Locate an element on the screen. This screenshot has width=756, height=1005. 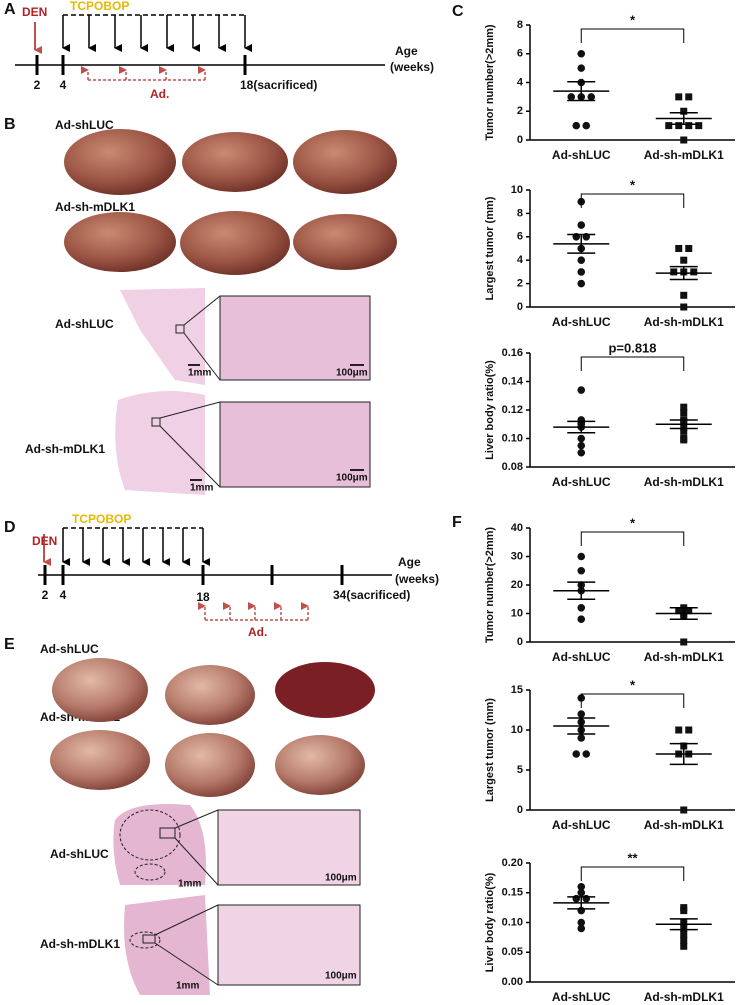
y-tick-label: 15 is located at coordinates (517, 690).